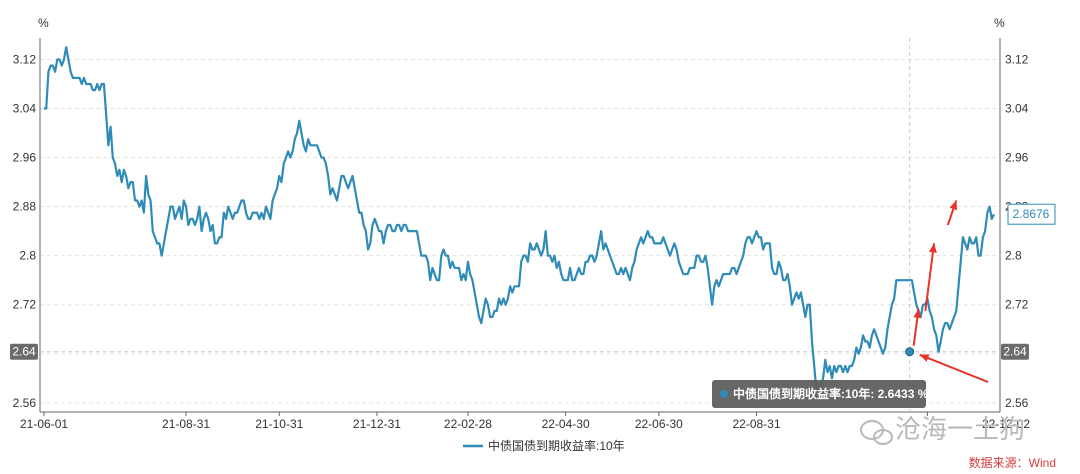 The width and height of the screenshot is (1080, 474). I want to click on x-tick-label: 22-06-30, so click(659, 424).